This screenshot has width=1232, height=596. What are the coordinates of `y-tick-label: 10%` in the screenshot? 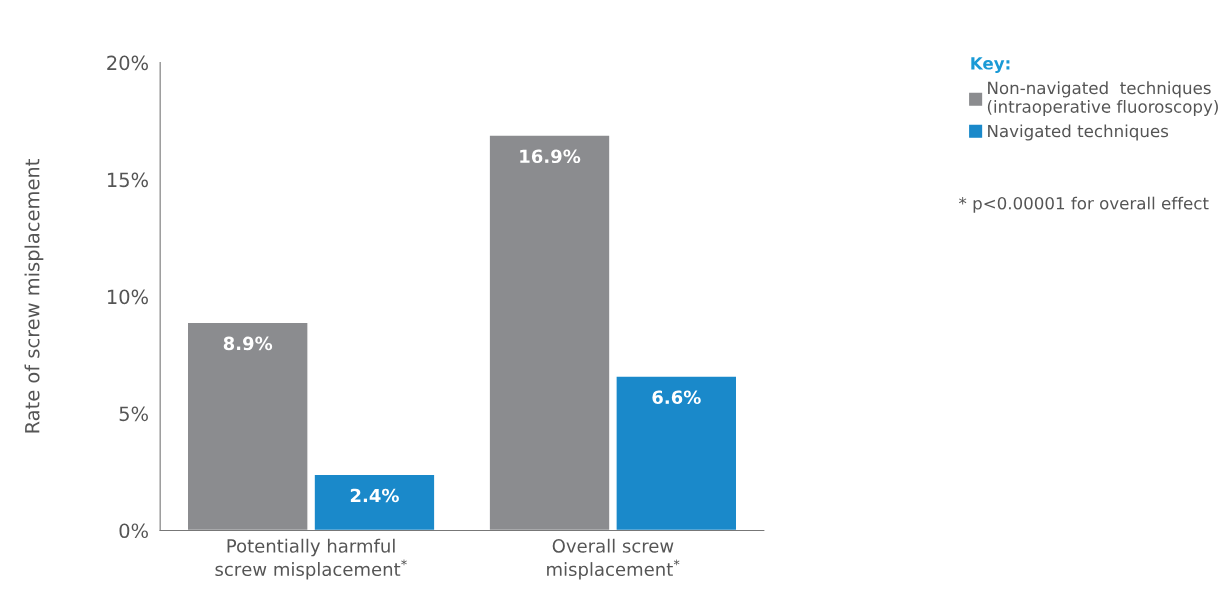 It's located at (127, 297).